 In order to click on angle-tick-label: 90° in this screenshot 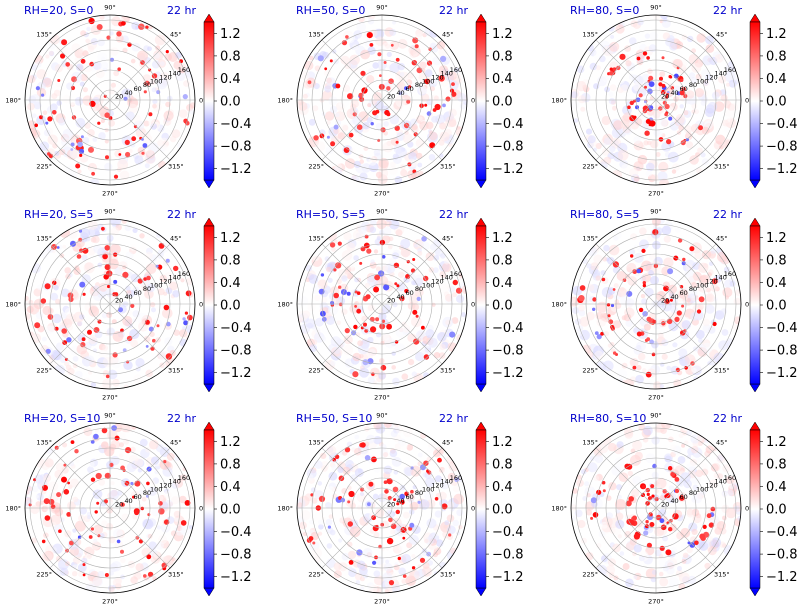, I will do `click(382, 416)`.